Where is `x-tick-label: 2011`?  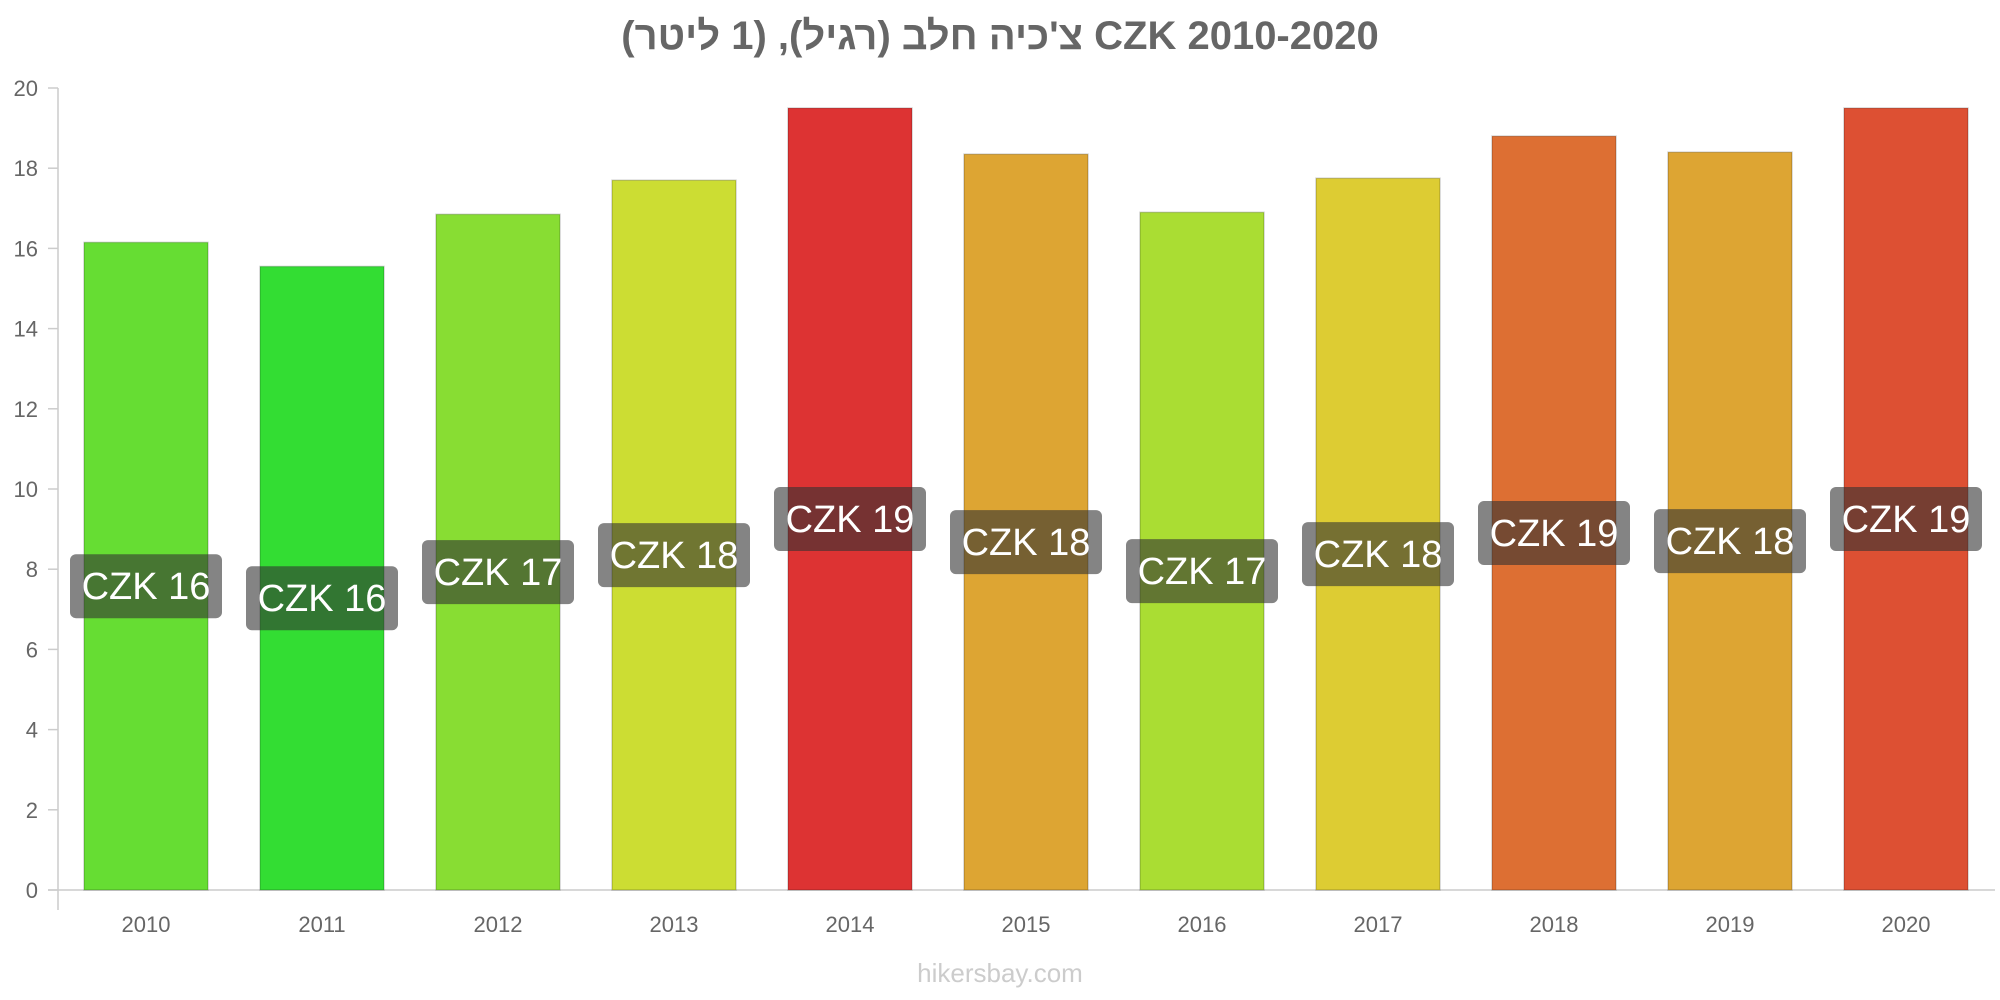 x-tick-label: 2011 is located at coordinates (321, 924).